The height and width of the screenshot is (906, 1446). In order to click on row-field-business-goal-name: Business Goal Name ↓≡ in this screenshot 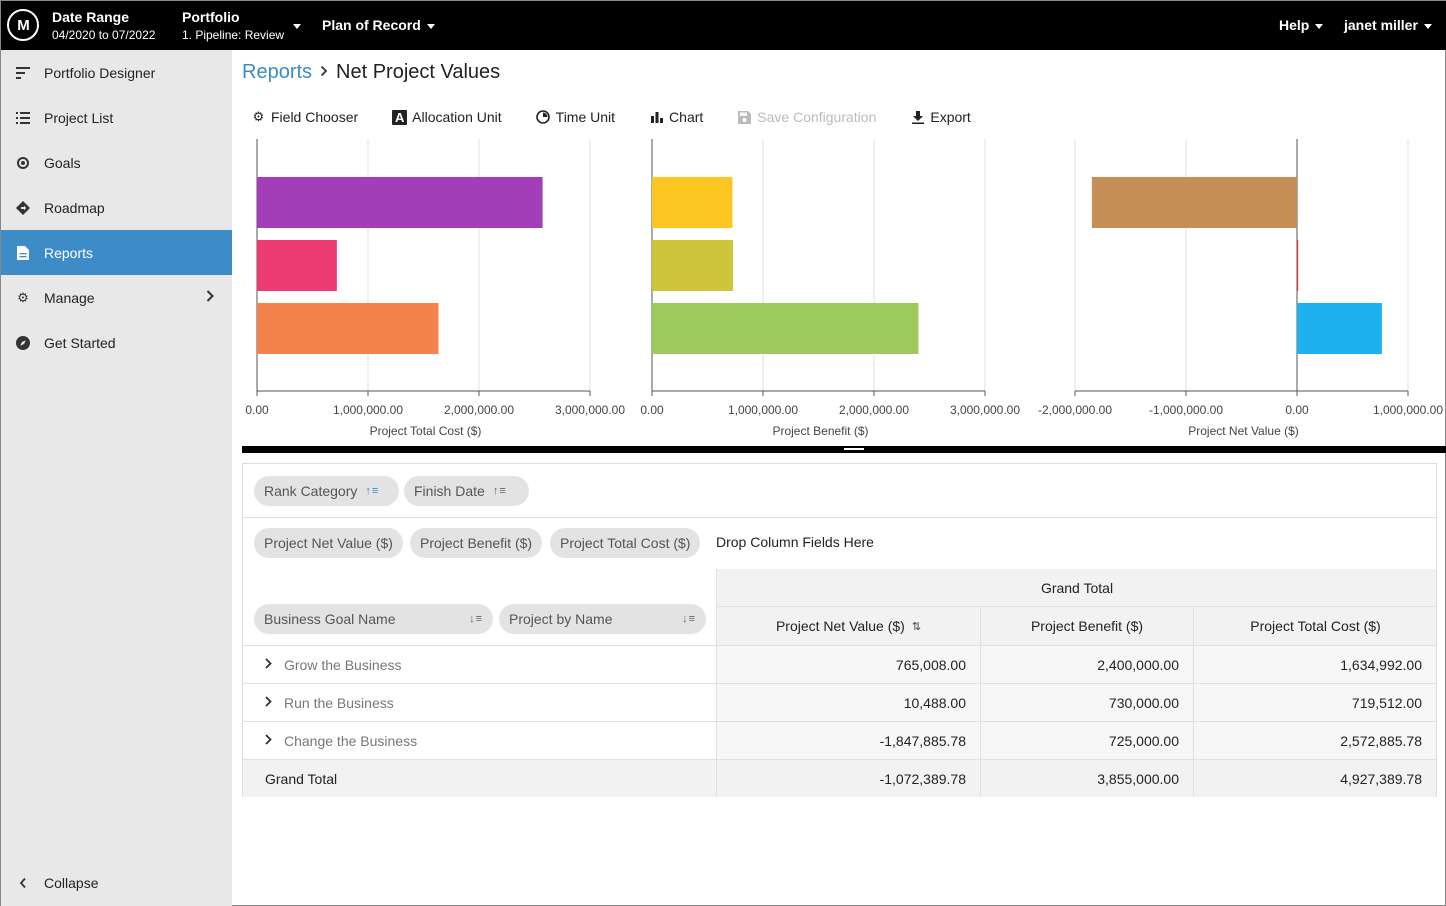, I will do `click(373, 619)`.